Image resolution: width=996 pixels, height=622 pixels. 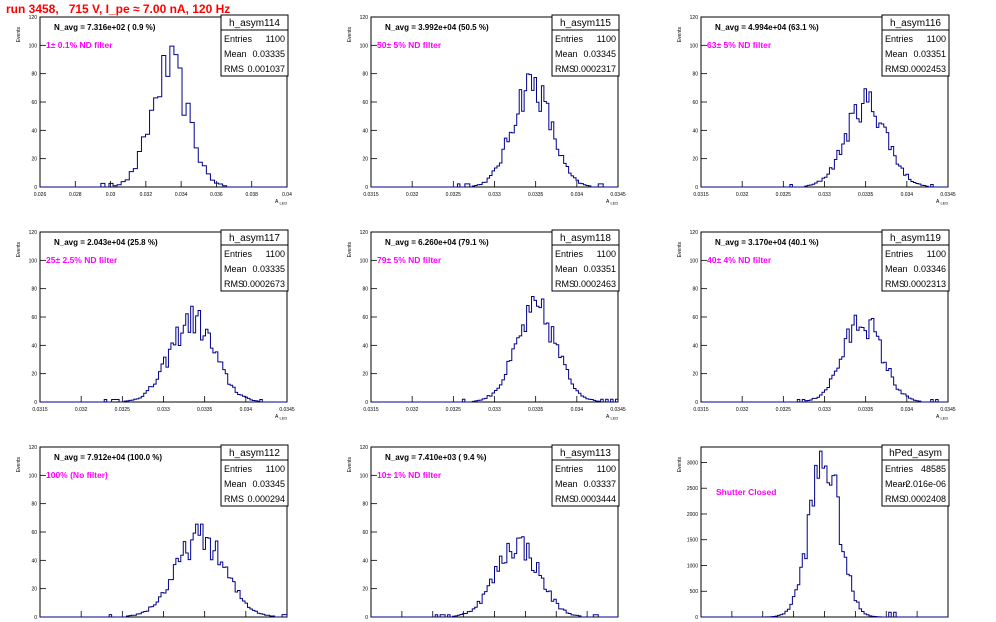 What do you see at coordinates (942, 202) in the screenshot?
I see `x-axis-label: A LED` at bounding box center [942, 202].